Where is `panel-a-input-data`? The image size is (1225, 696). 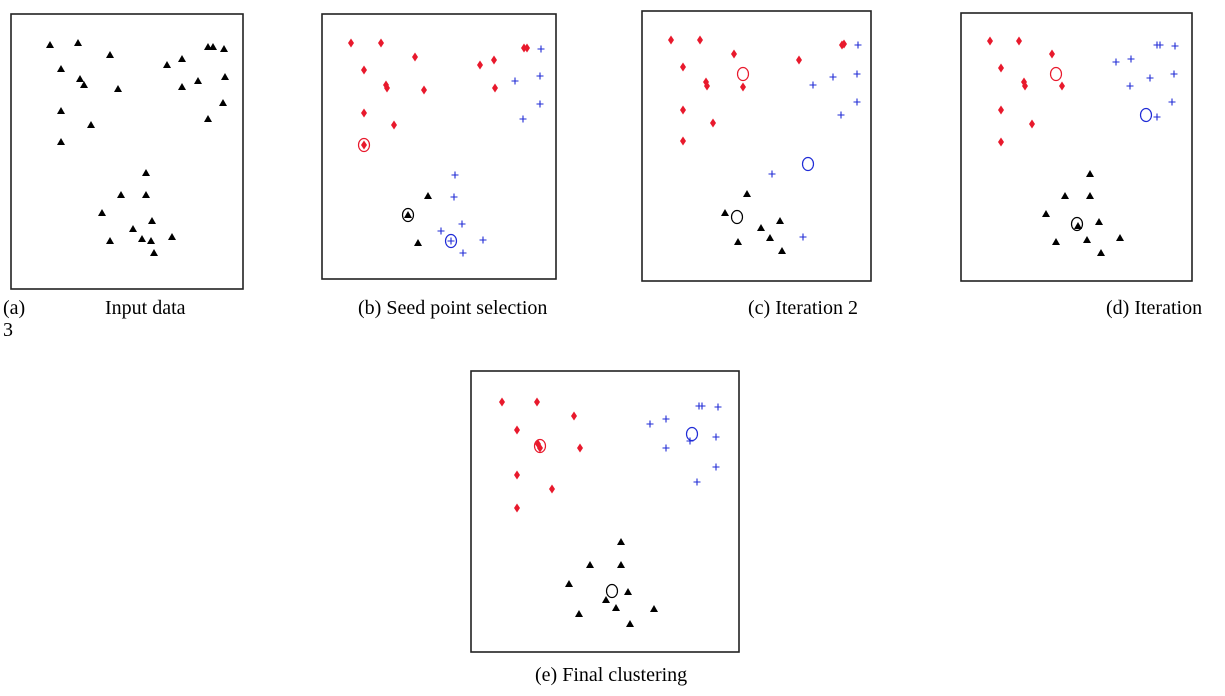
panel-a-input-data is located at coordinates (127, 151).